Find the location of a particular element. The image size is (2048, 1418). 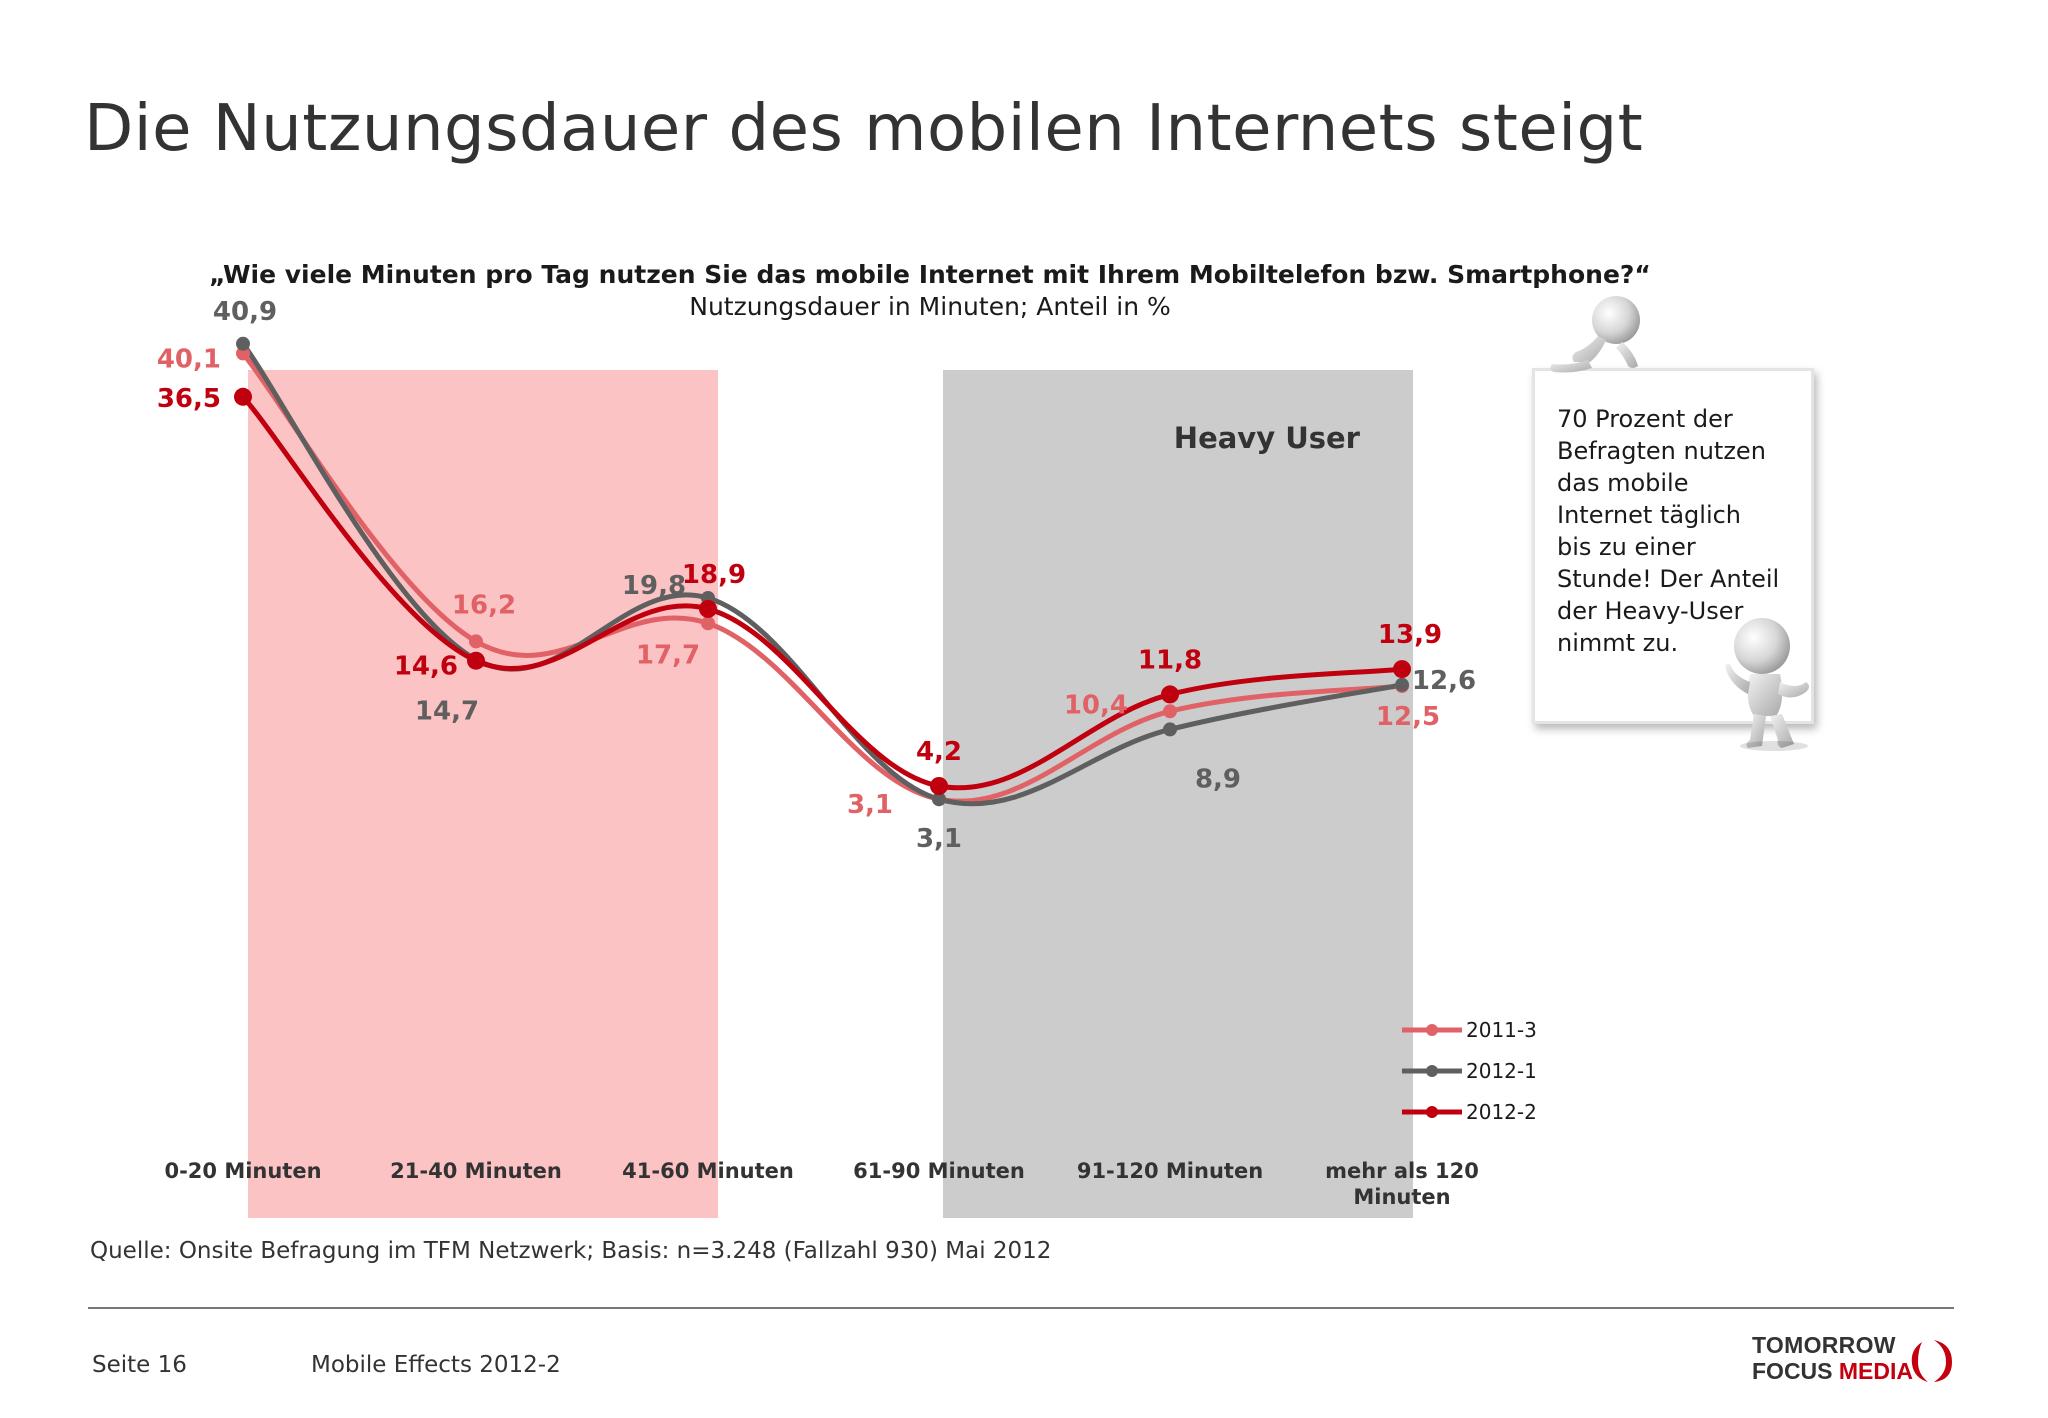

legend: 2011-3 2012-1 2012-2 is located at coordinates (1469, 1071).